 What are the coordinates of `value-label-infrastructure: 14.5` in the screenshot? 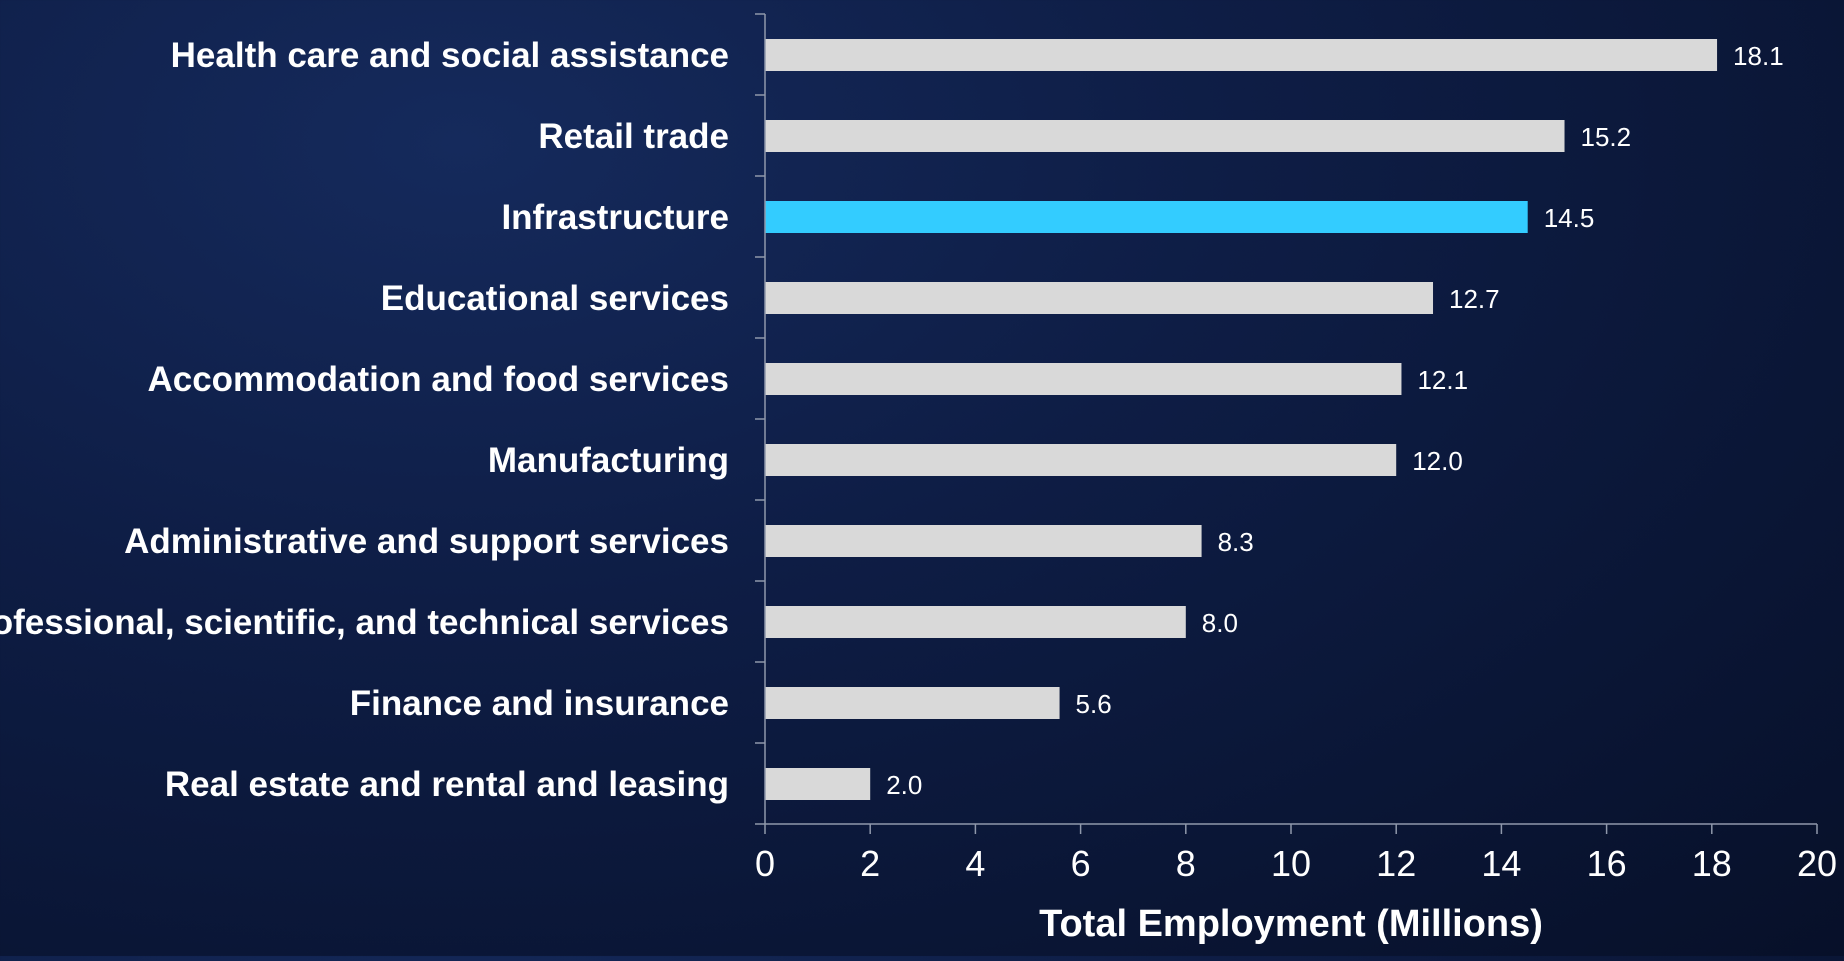 It's located at (1569, 218).